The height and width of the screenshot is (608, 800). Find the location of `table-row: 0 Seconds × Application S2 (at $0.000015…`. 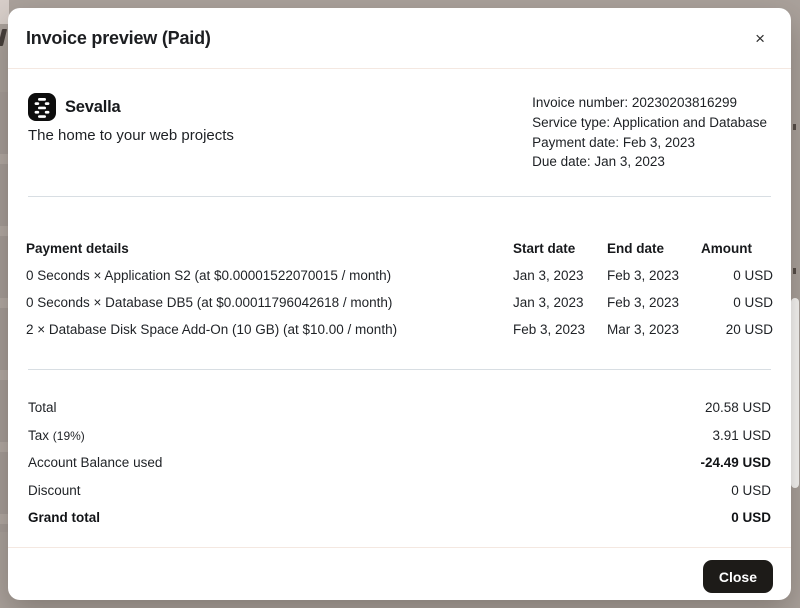

table-row: 0 Seconds × Application S2 (at $0.000015… is located at coordinates (399, 275).